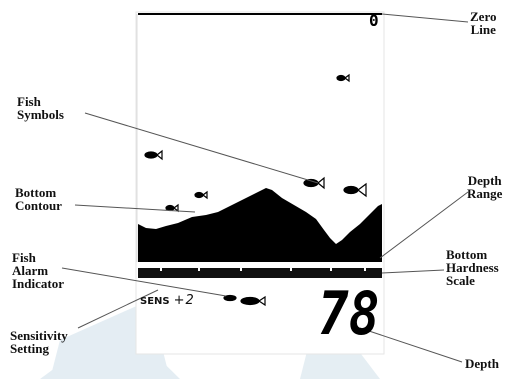 The image size is (522, 379). What do you see at coordinates (30, 270) in the screenshot?
I see `callout-fish-alarm-2: Alarm` at bounding box center [30, 270].